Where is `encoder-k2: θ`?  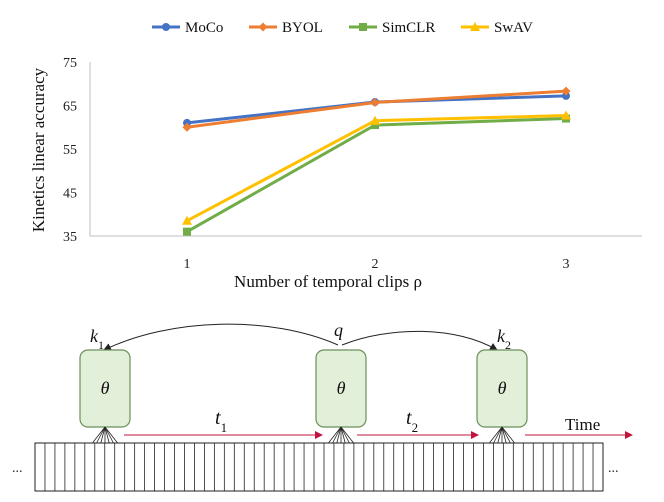
encoder-k2: θ is located at coordinates (502, 388).